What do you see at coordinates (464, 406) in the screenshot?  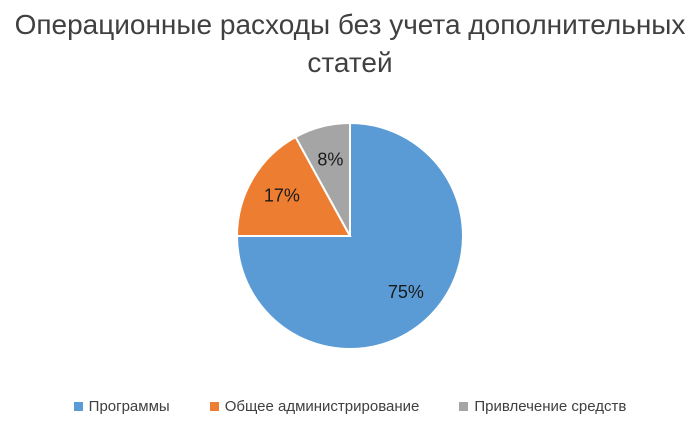 I see `legend-swatch-fundraising` at bounding box center [464, 406].